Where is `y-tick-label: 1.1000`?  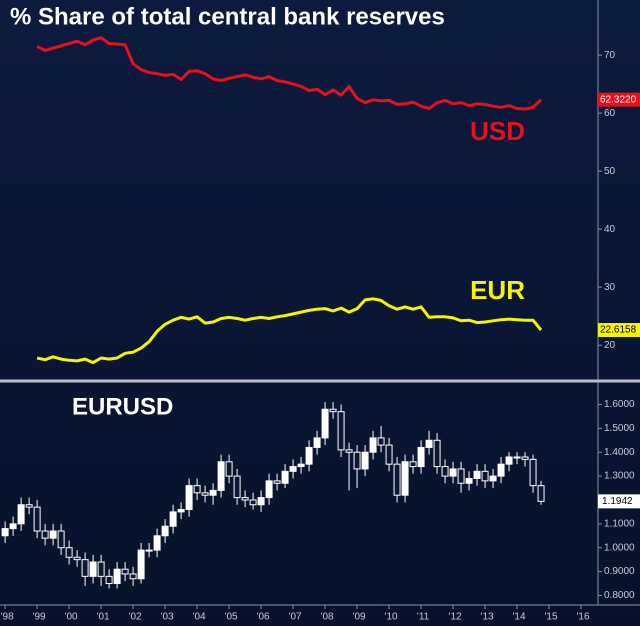
y-tick-label: 1.1000 is located at coordinates (619, 523).